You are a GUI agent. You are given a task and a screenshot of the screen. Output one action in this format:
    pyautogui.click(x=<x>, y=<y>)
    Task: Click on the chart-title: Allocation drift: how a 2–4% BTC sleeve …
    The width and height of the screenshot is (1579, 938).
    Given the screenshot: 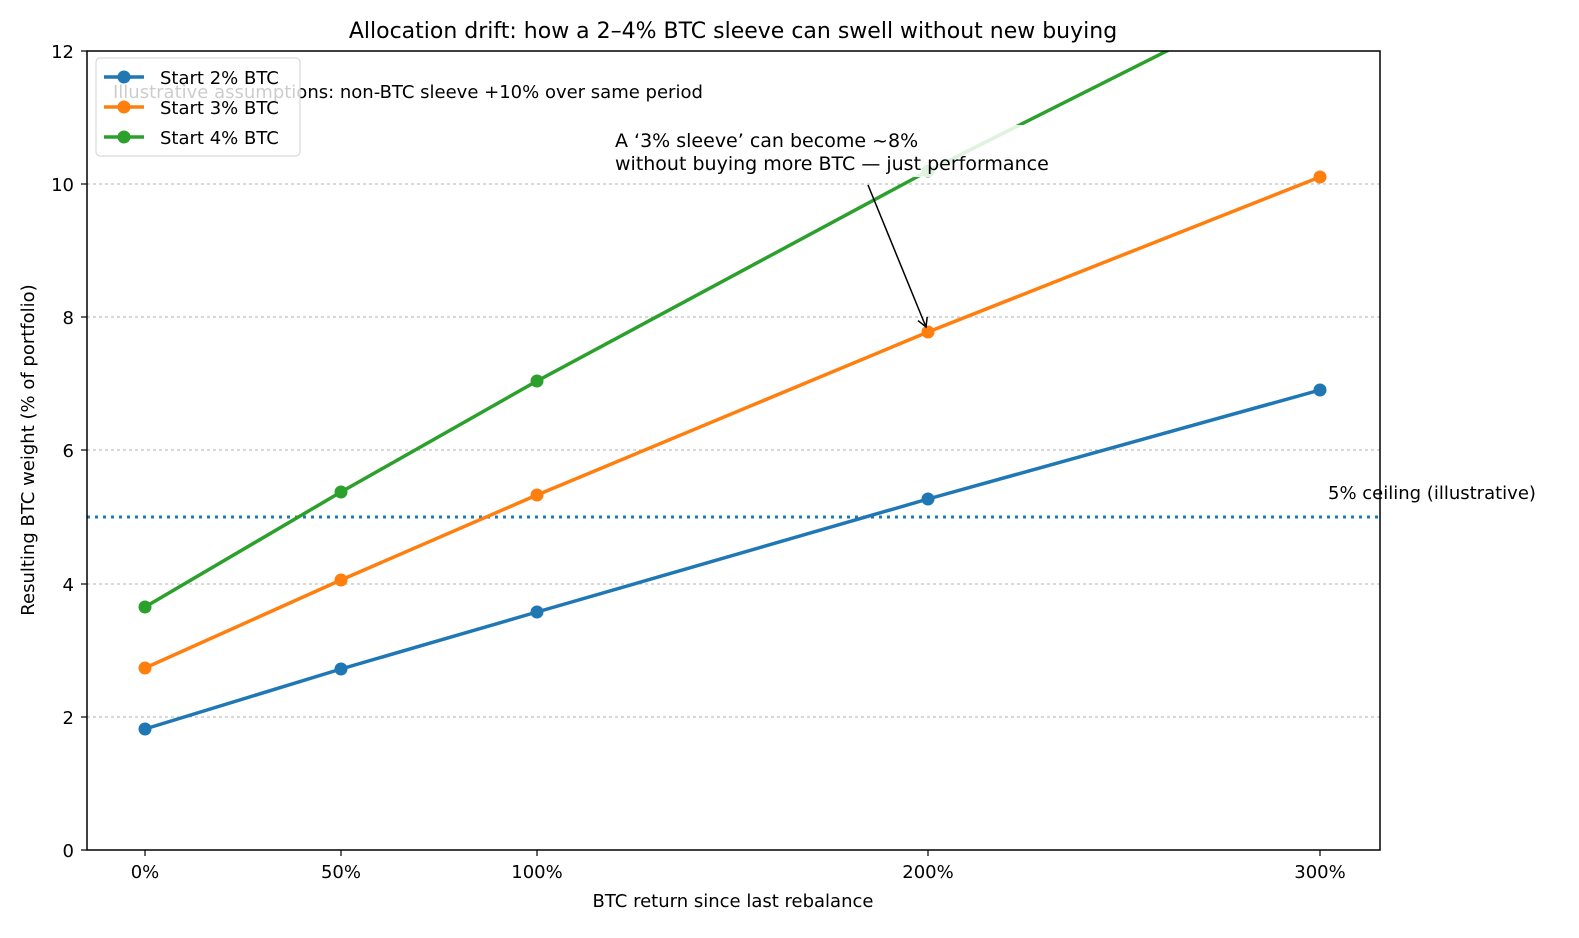 What is the action you would take?
    pyautogui.click(x=733, y=31)
    